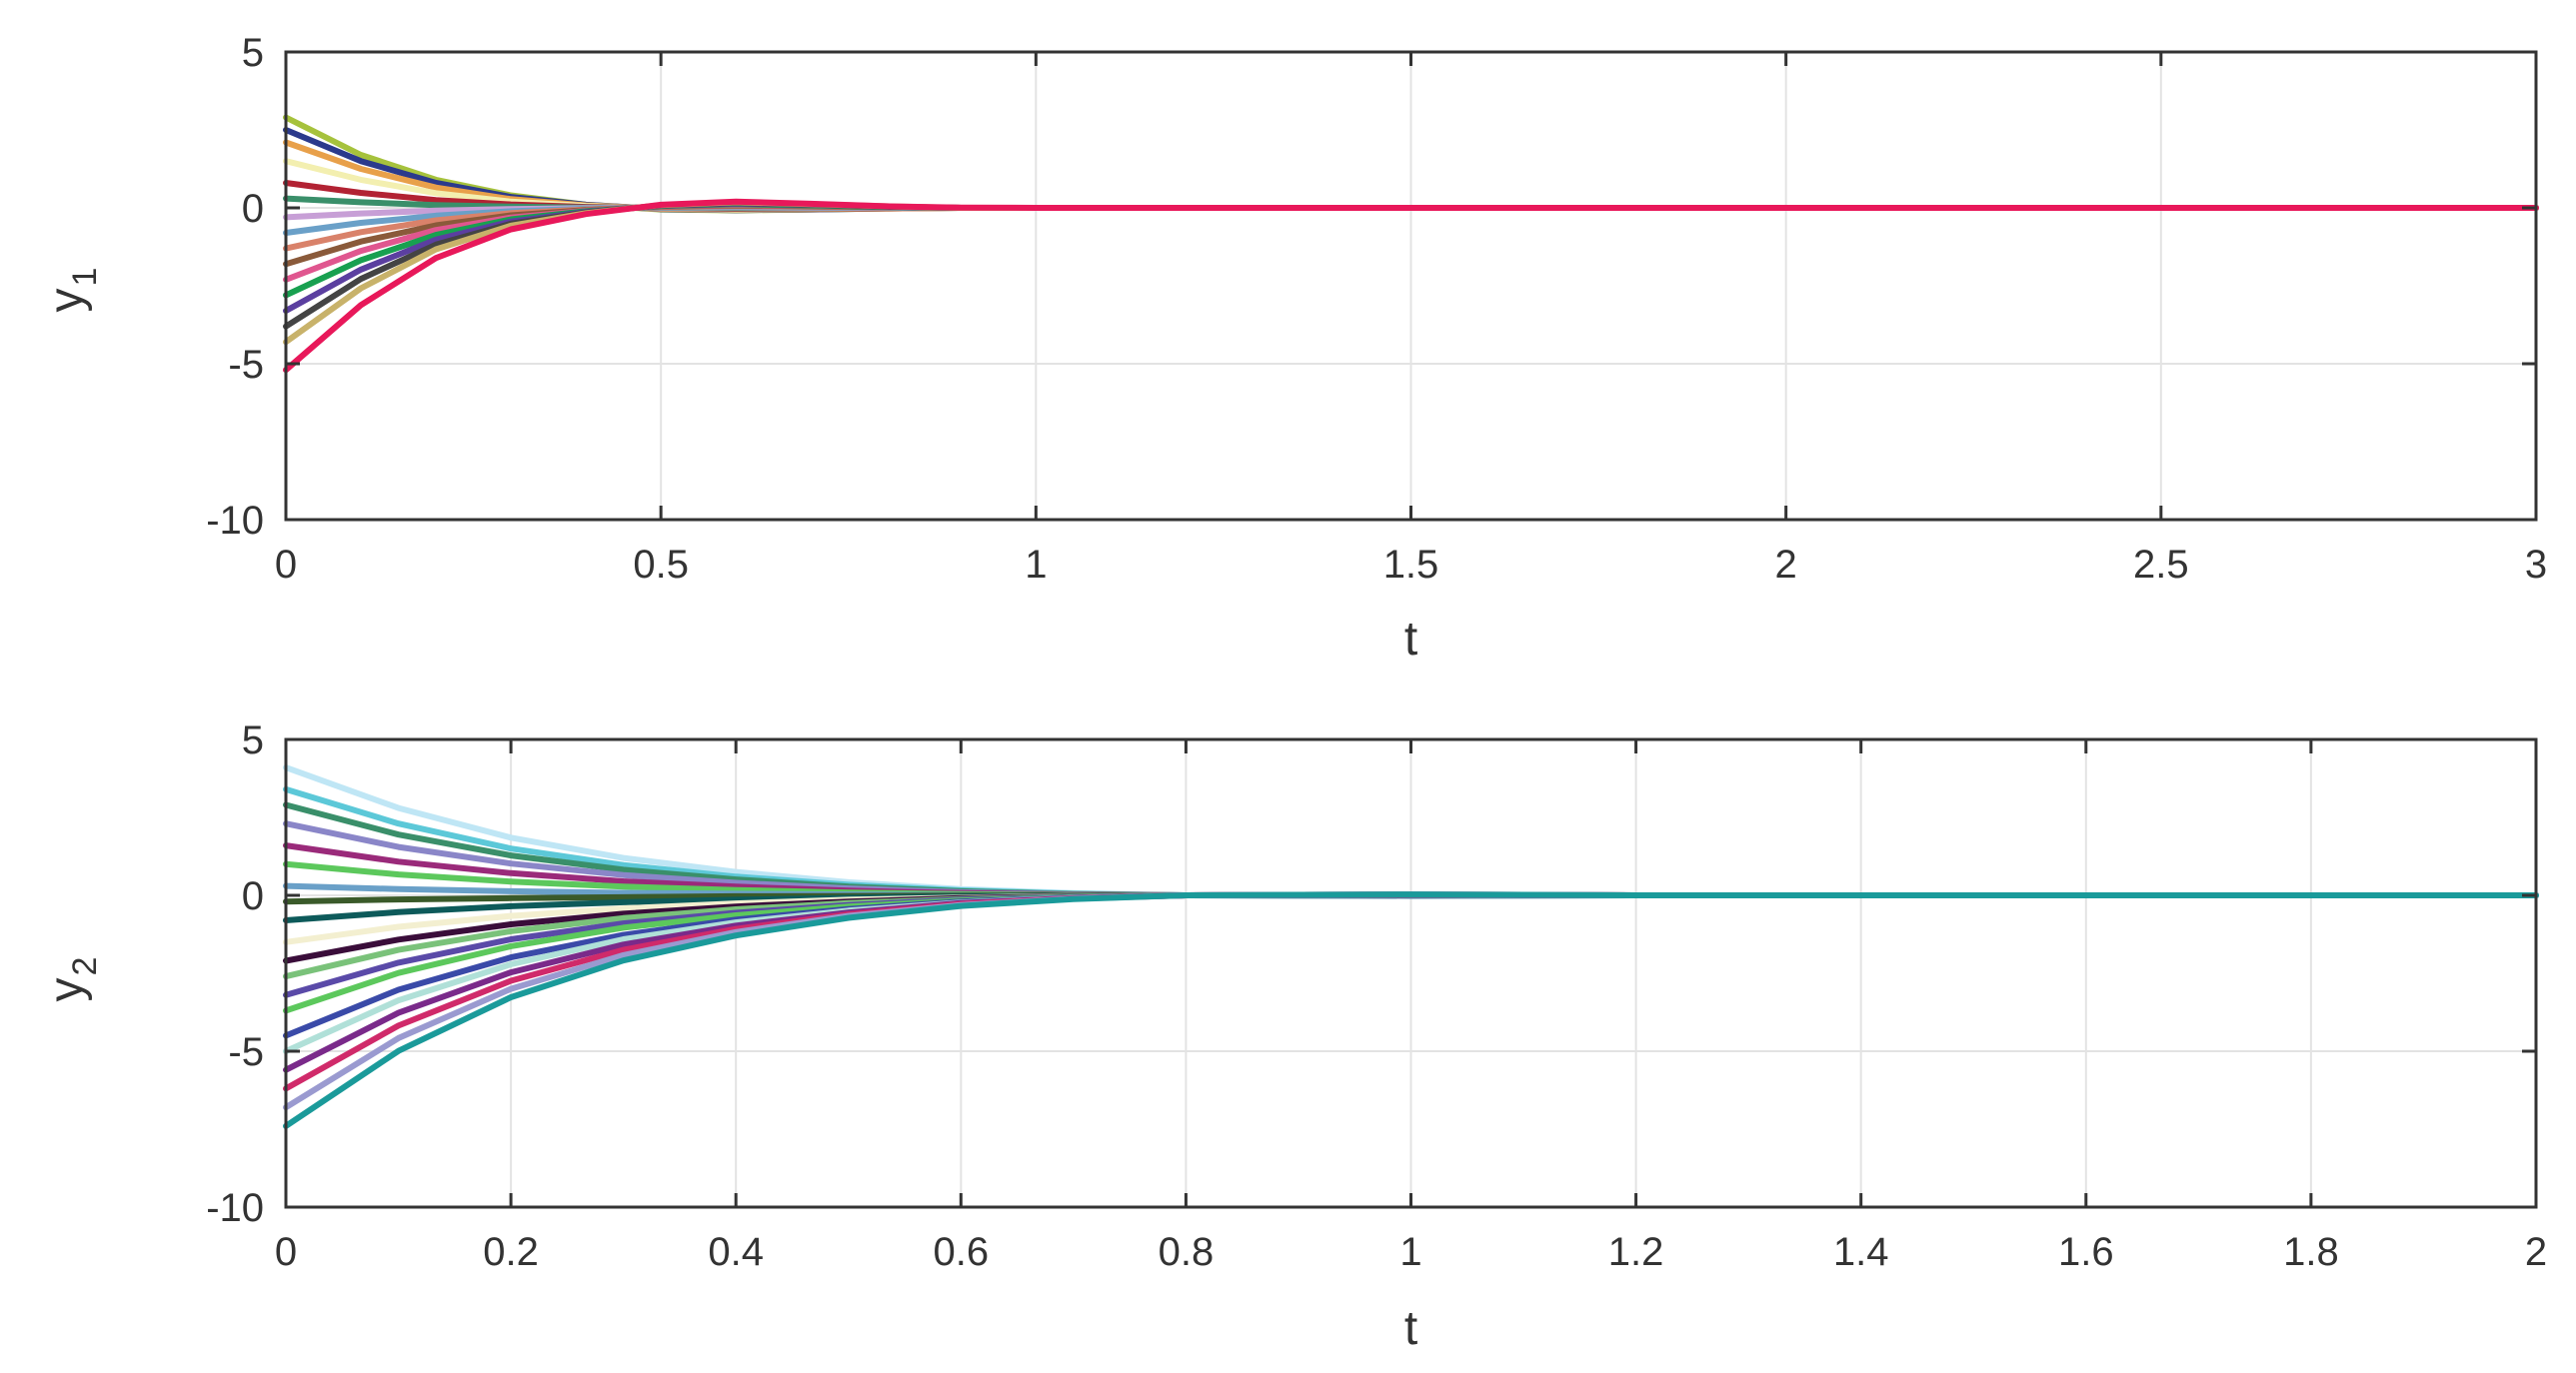 The width and height of the screenshot is (2576, 1373). I want to click on x-tick-label: 0.5, so click(661, 565).